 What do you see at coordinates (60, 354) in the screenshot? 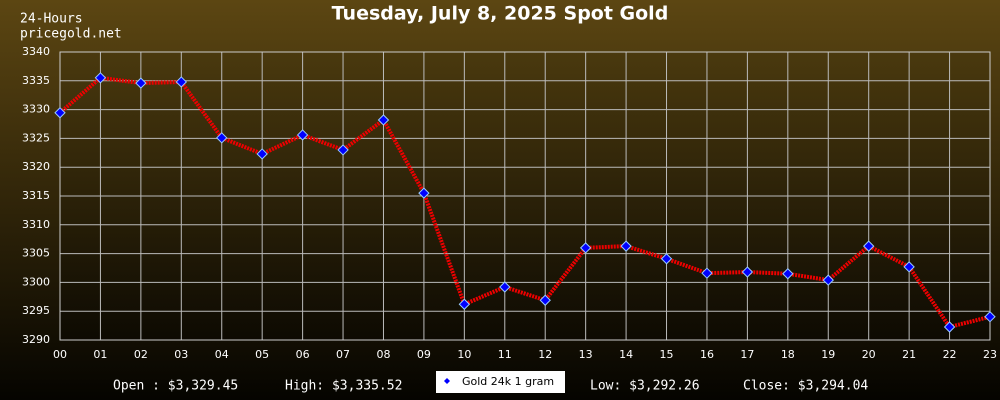
I see `x-tick-label: 00` at bounding box center [60, 354].